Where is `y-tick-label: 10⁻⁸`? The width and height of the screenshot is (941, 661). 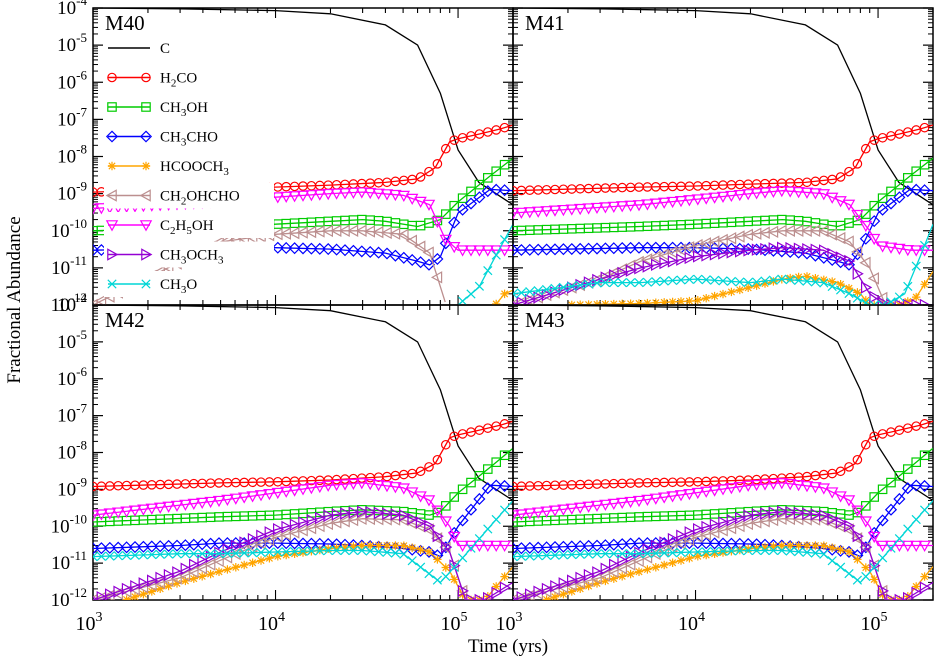 y-tick-label: 10⁻⁸ is located at coordinates (72, 451).